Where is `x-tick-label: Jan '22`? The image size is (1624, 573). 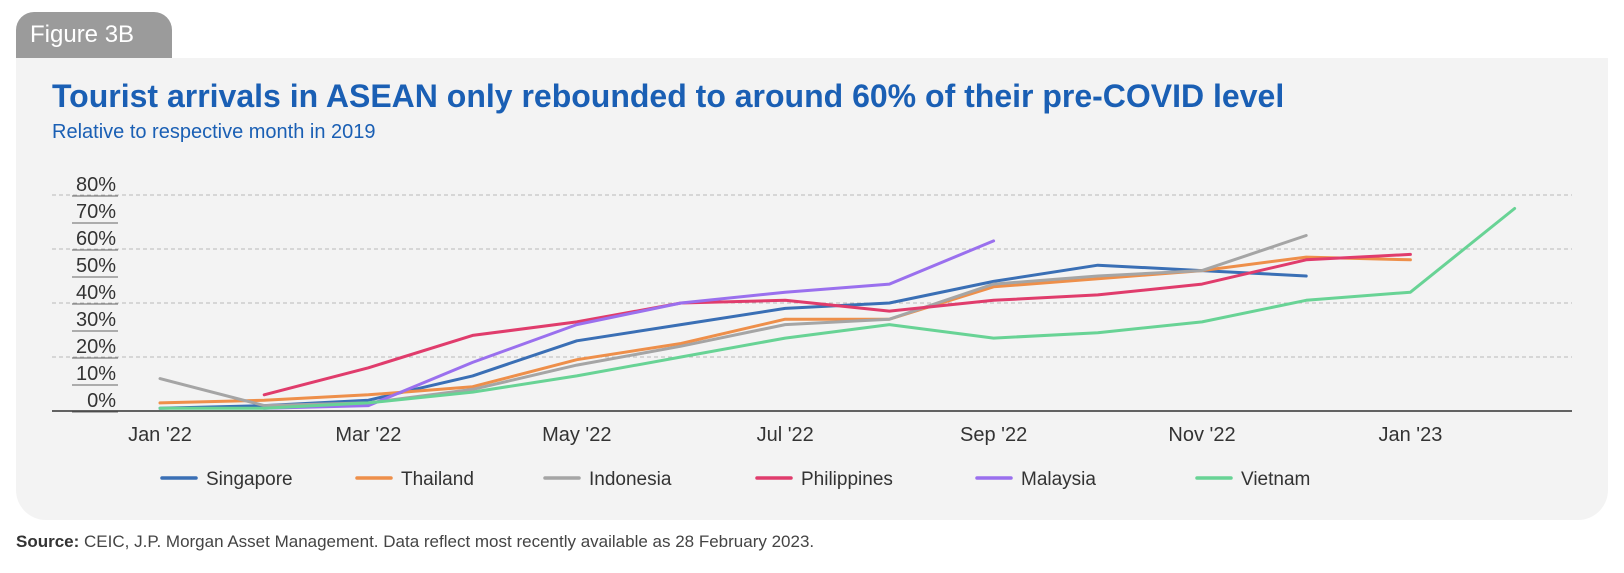
x-tick-label: Jan '22 is located at coordinates (160, 435).